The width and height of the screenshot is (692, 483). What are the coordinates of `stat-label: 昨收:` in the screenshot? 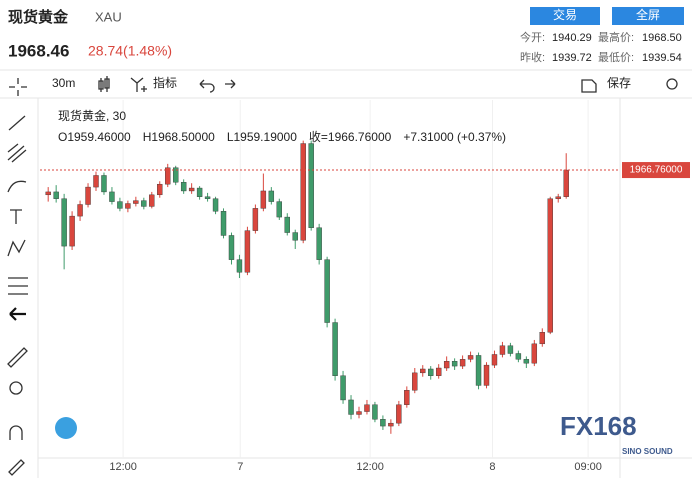 It's located at (532, 57).